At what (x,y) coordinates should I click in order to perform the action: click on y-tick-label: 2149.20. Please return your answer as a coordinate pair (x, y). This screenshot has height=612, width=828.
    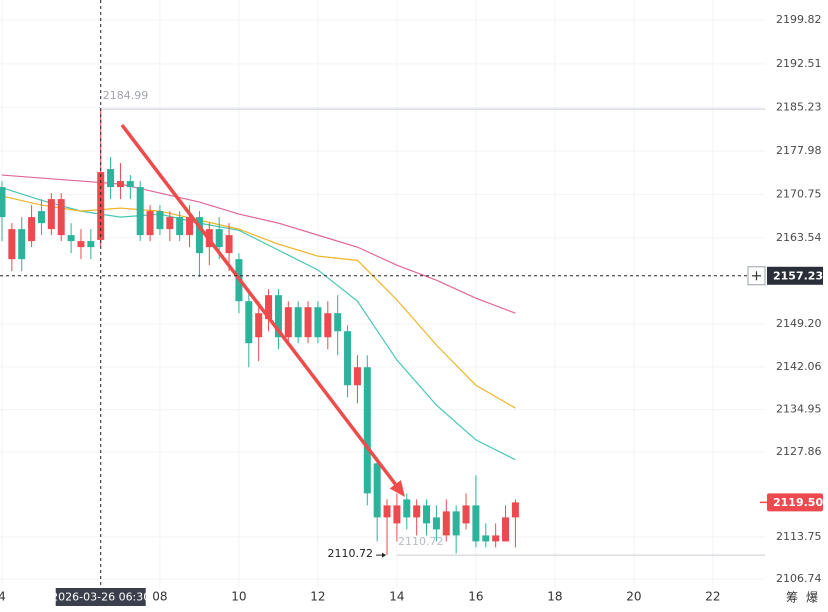
    Looking at the image, I should click on (799, 323).